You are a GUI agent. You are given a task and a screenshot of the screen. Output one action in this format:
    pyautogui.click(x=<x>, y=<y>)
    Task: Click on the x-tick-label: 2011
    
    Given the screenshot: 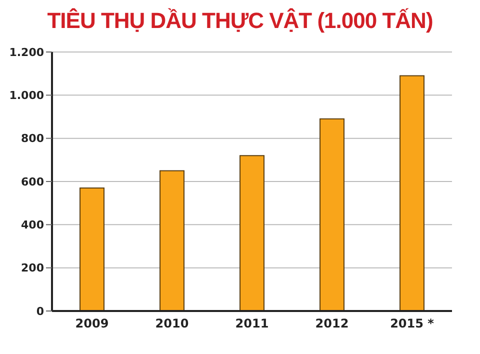 What is the action you would take?
    pyautogui.click(x=252, y=323)
    